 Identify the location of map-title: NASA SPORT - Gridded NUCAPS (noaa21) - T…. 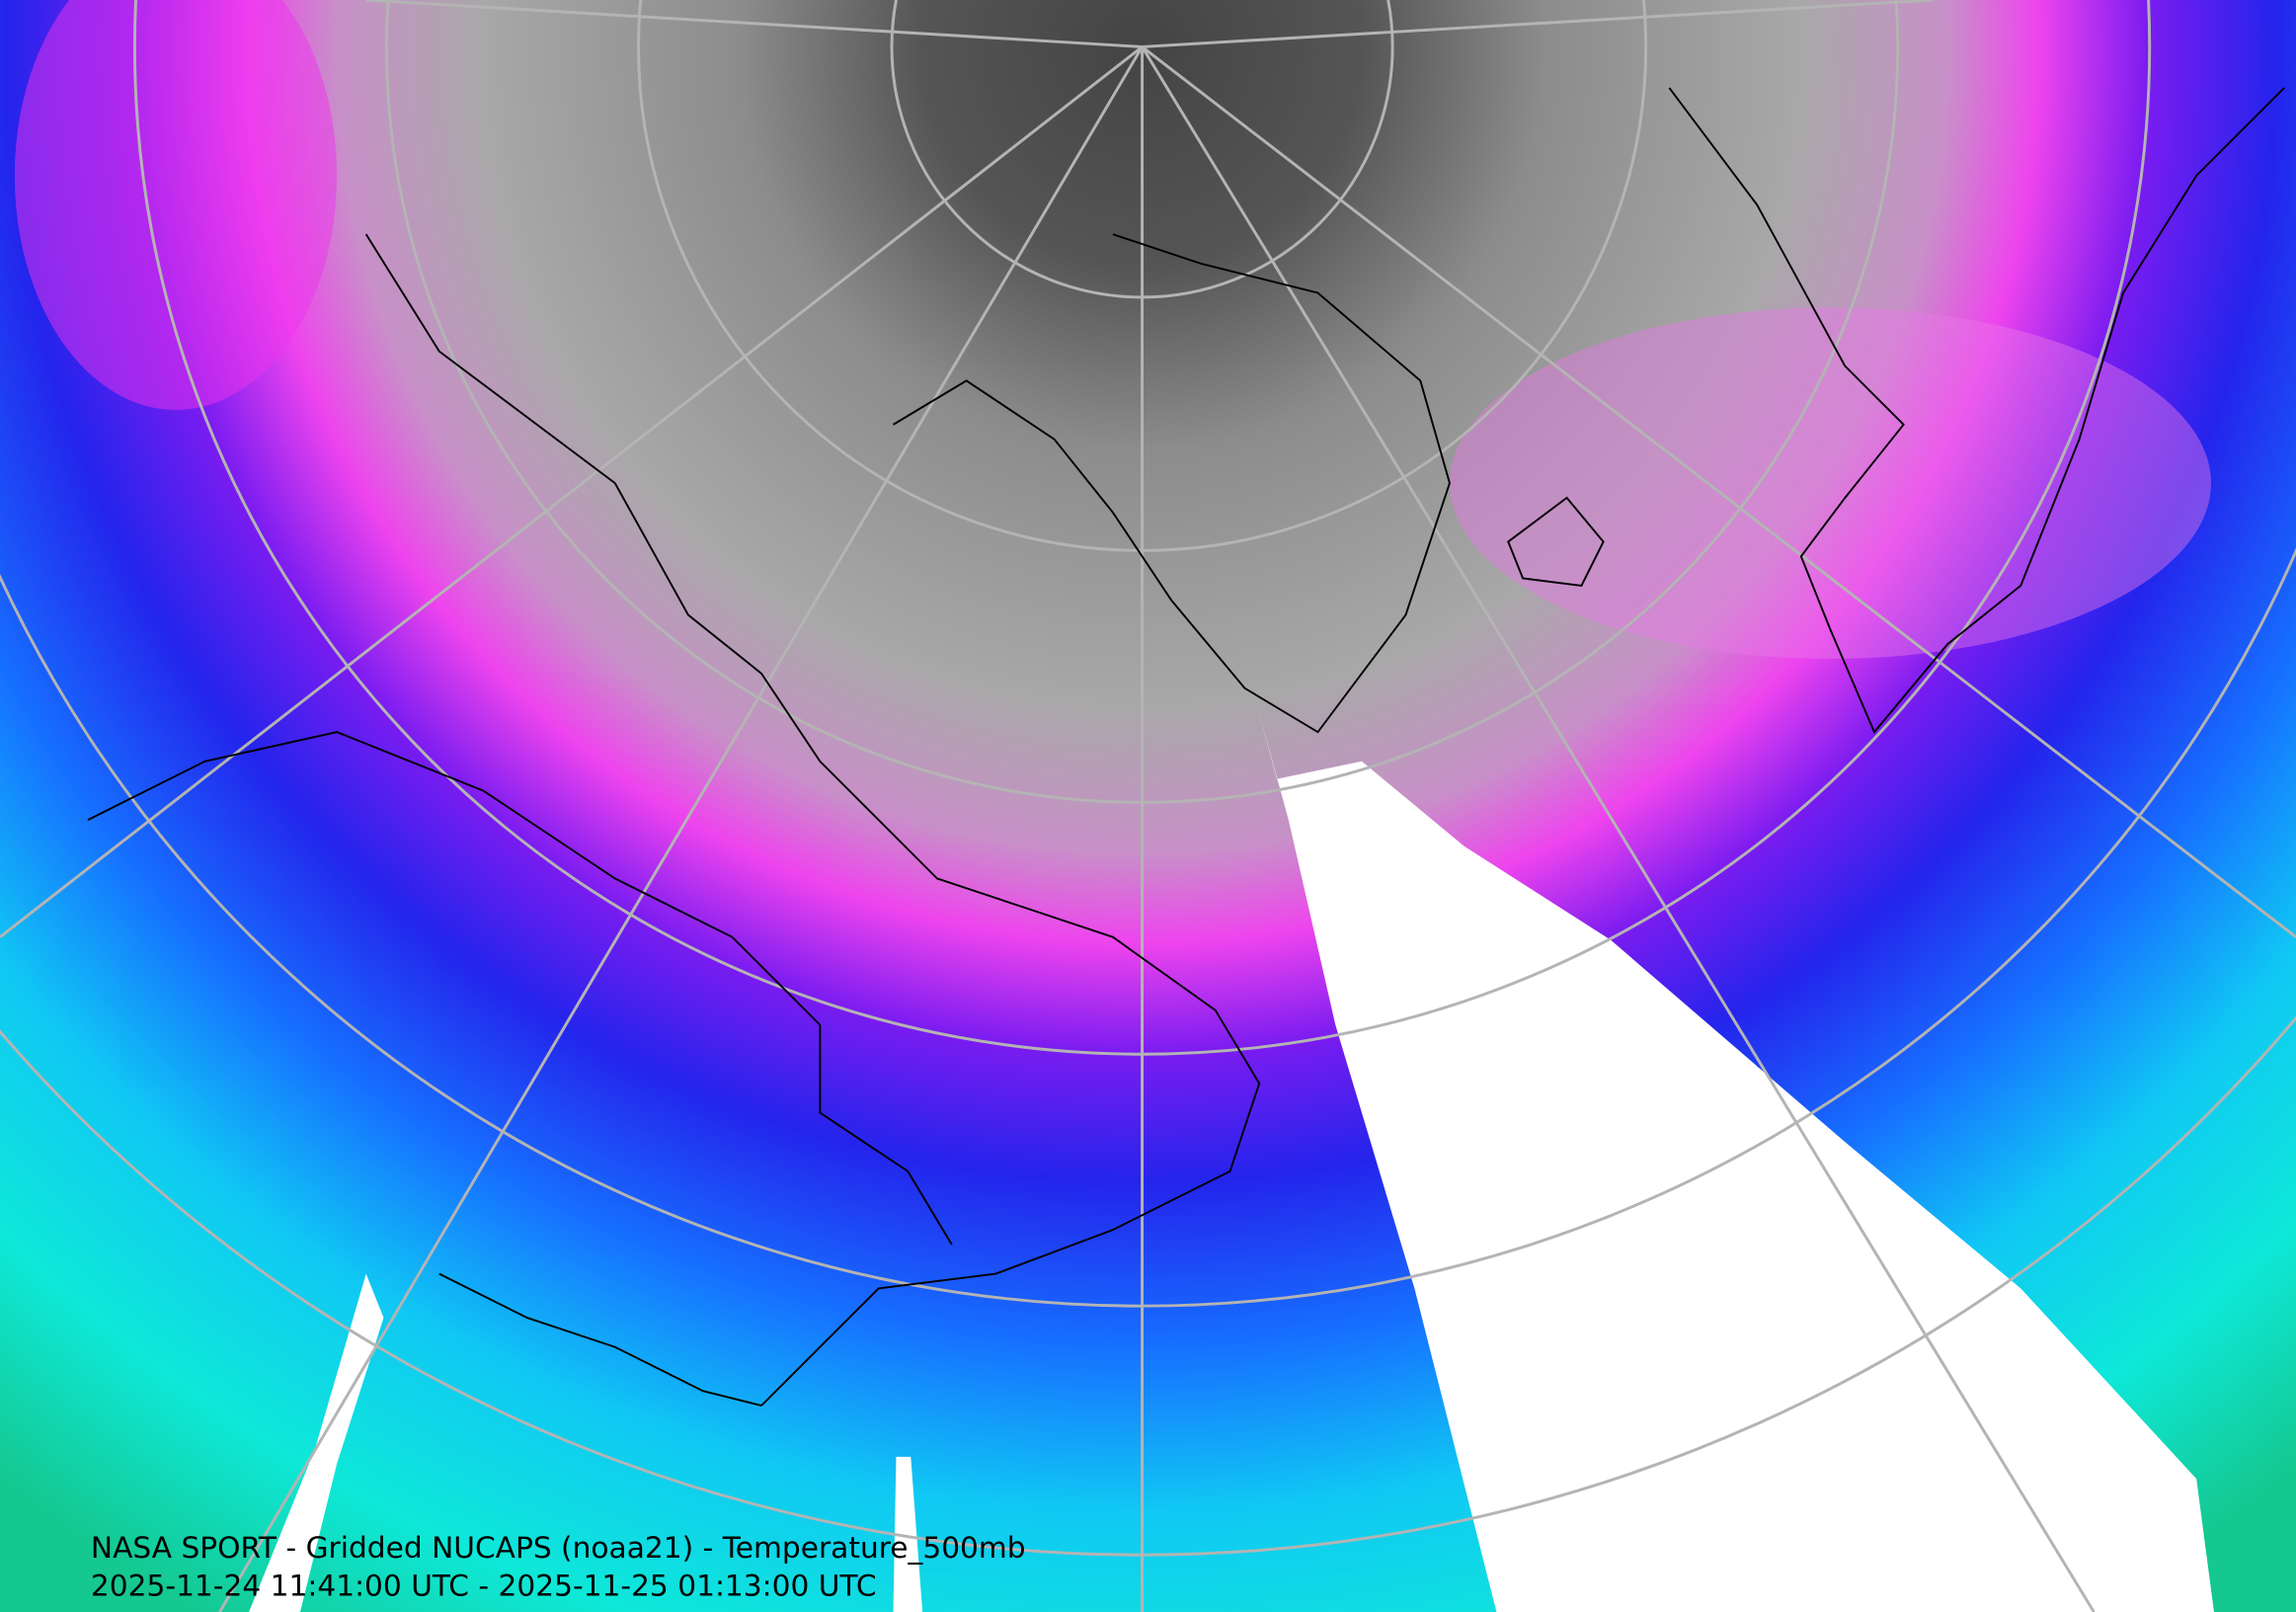
(558, 1547).